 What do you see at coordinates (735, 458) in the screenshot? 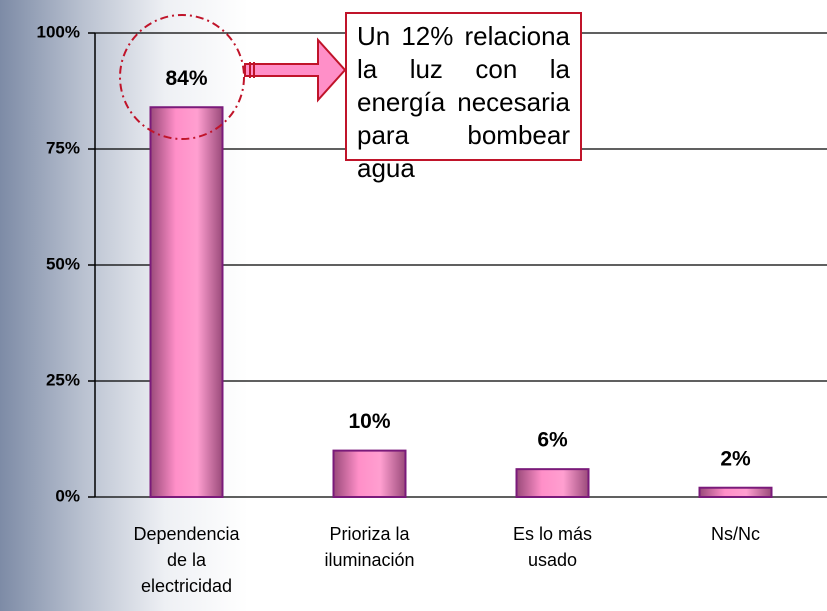
I see `value-label: 2%` at bounding box center [735, 458].